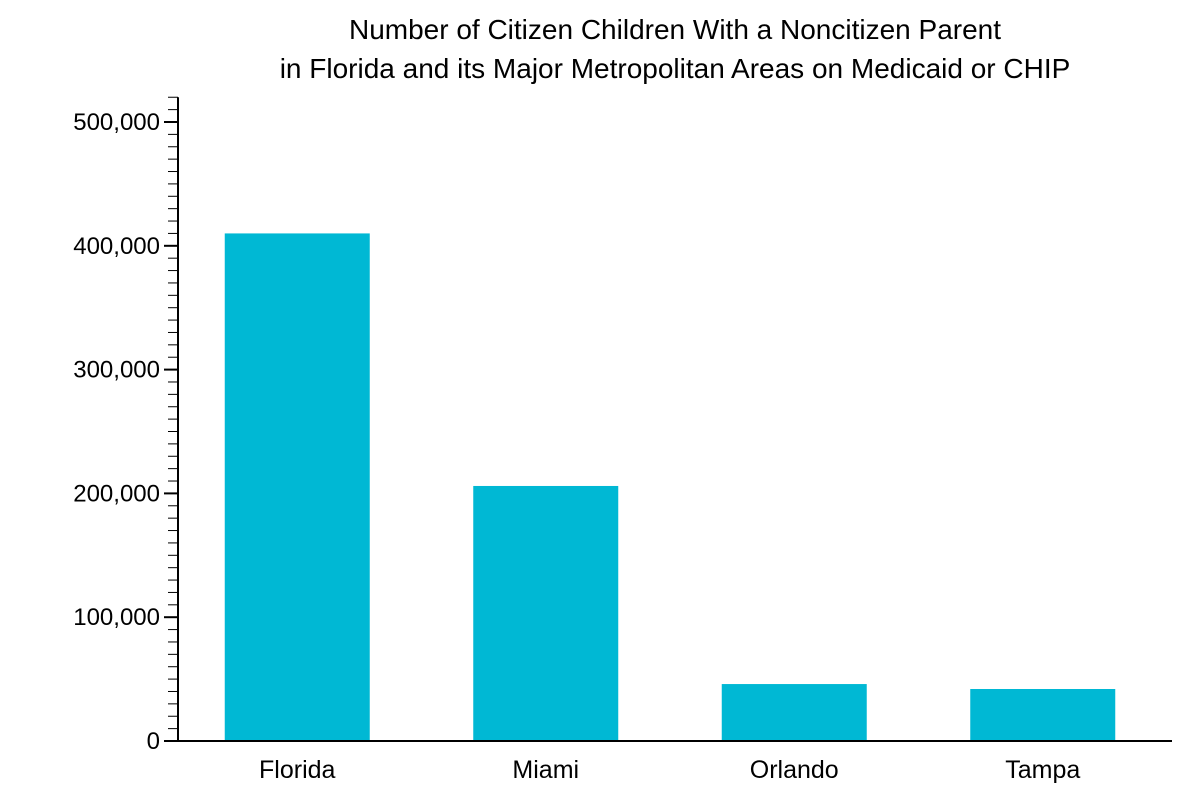 This screenshot has width=1200, height=798. What do you see at coordinates (116, 617) in the screenshot?
I see `y-tick-label: 100,000` at bounding box center [116, 617].